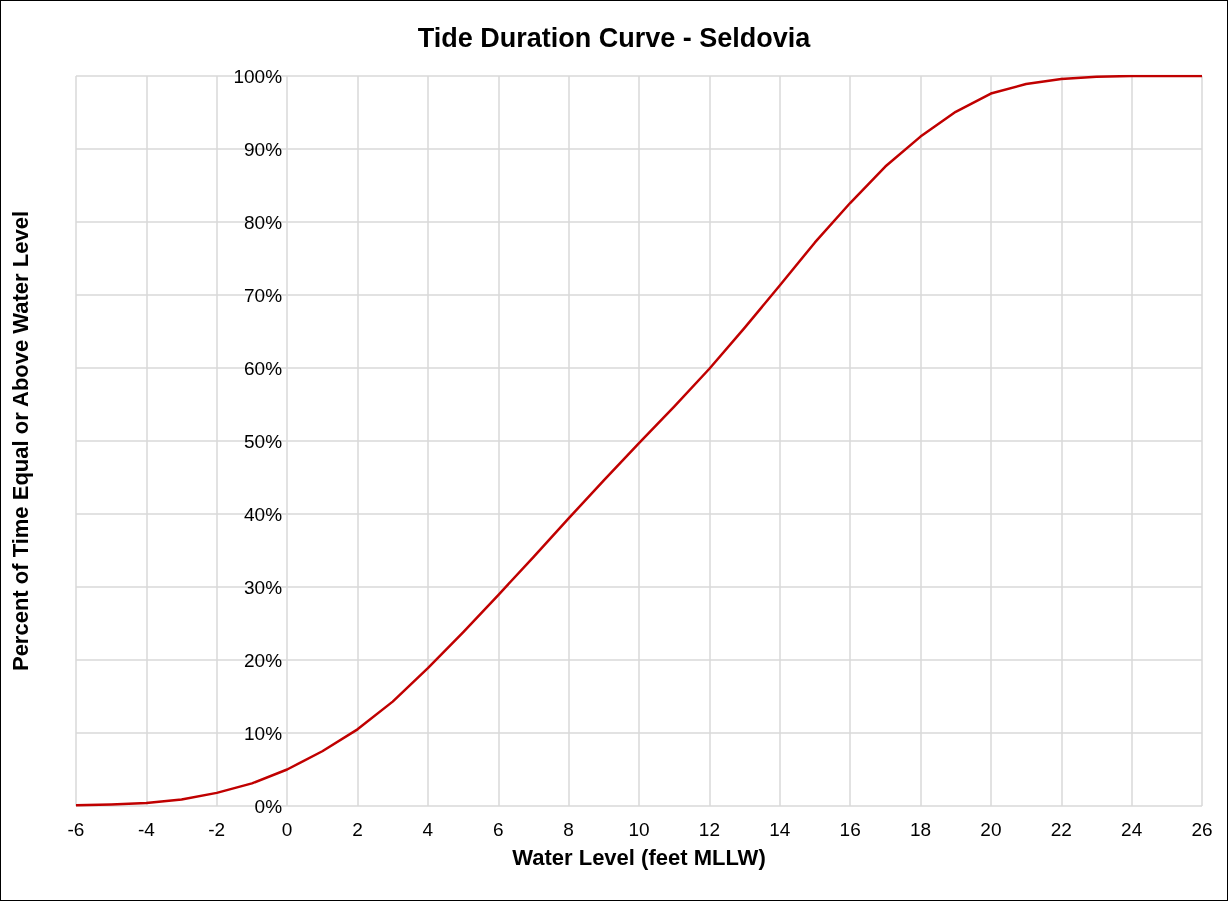 The height and width of the screenshot is (901, 1228). What do you see at coordinates (263, 733) in the screenshot?
I see `y-tick-label: 10%` at bounding box center [263, 733].